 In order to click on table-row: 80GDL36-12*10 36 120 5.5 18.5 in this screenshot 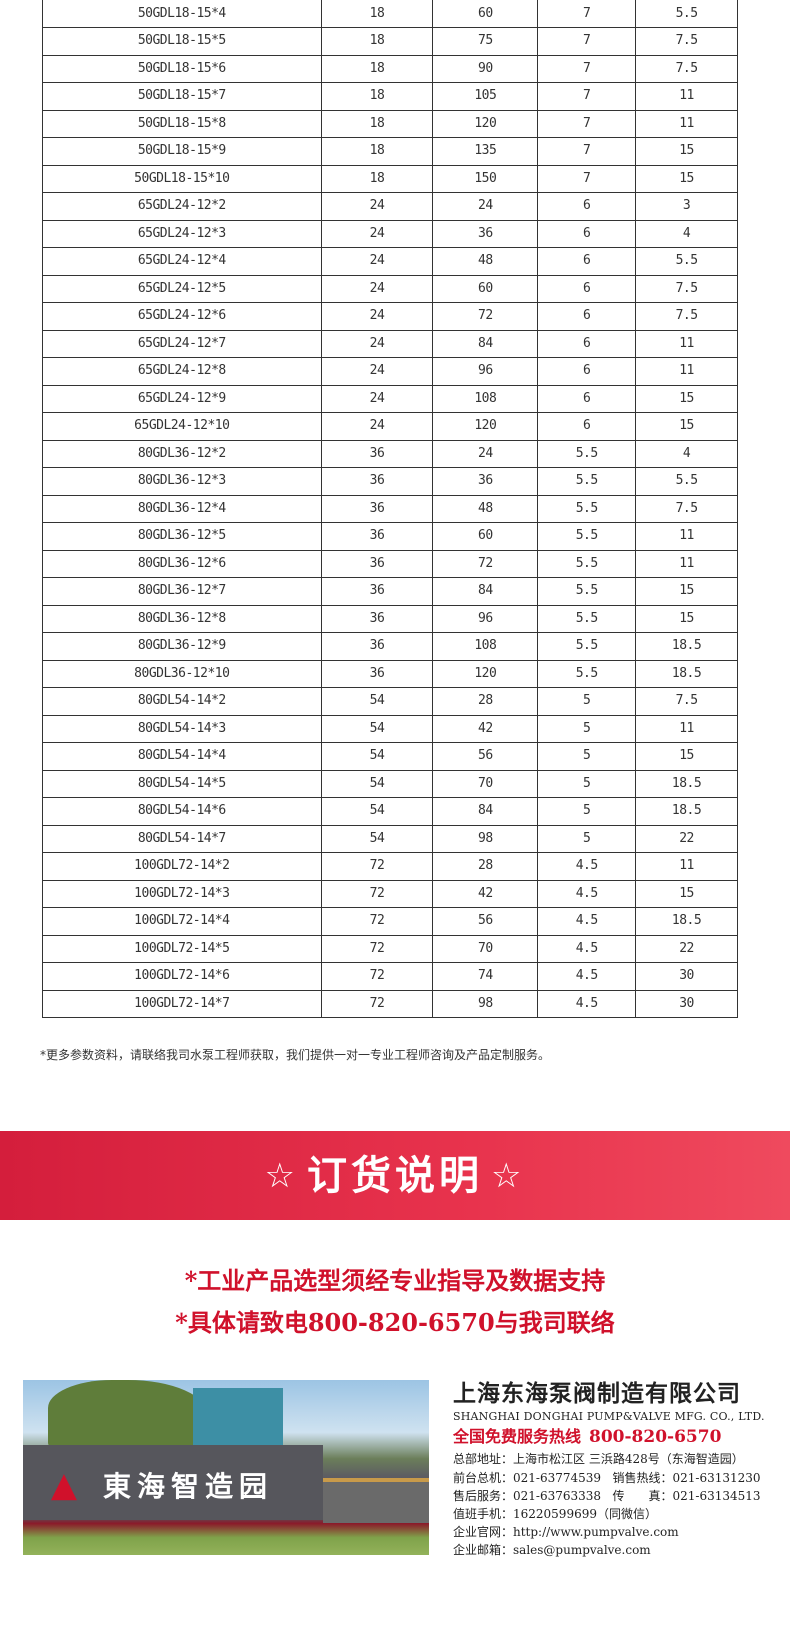, I will do `click(390, 673)`.